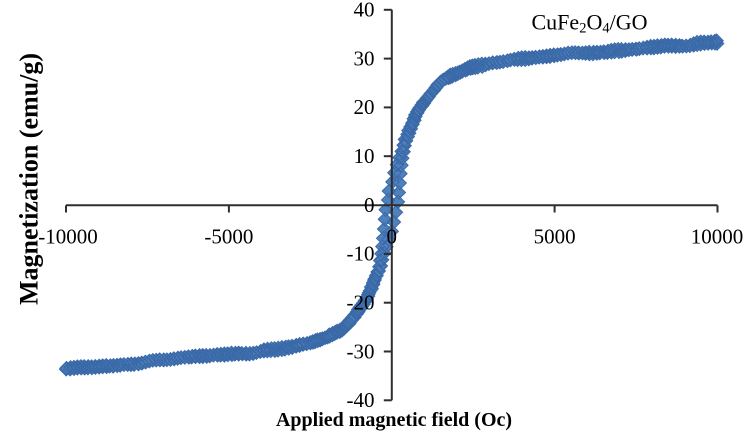 This screenshot has height=443, width=748. I want to click on svg-text: 10000, so click(717, 237).